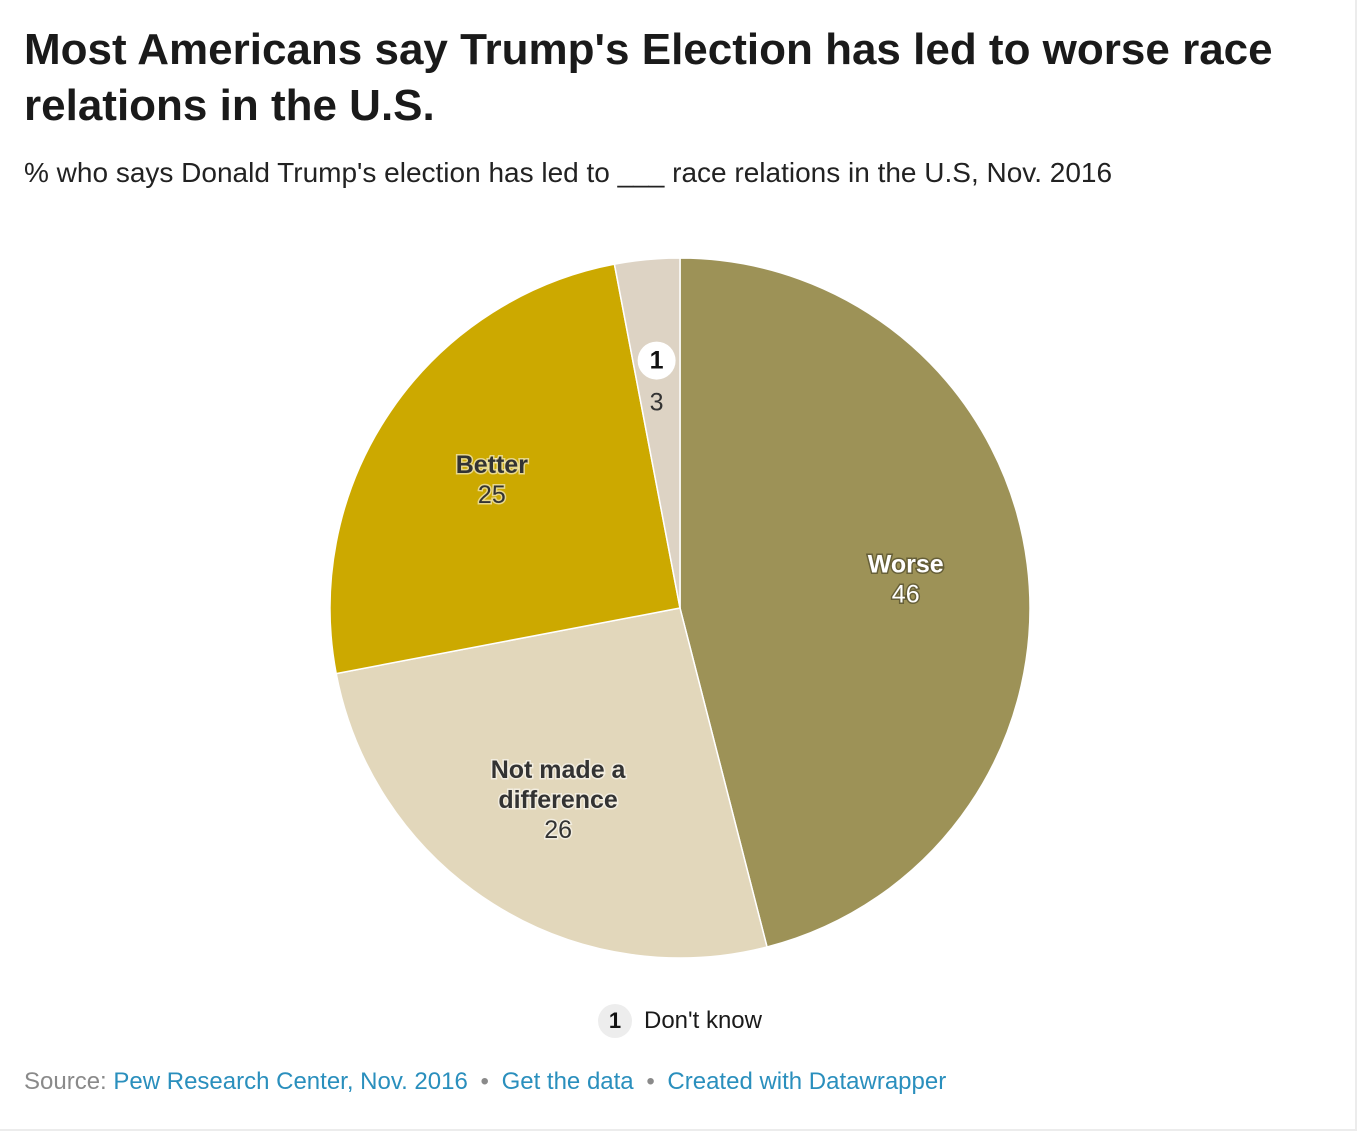 The width and height of the screenshot is (1364, 1138). I want to click on source-link: Pew Research Center, Nov. 2016, so click(290, 1081).